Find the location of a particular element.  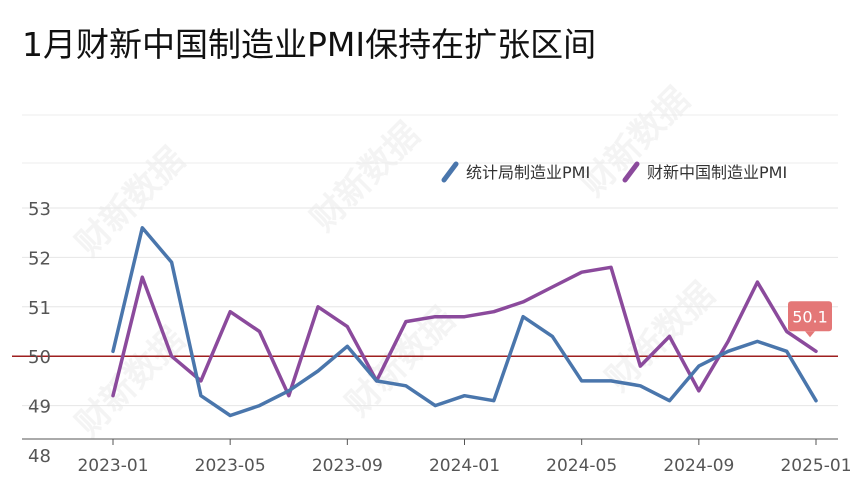

end-label: 50.1 is located at coordinates (810, 319).